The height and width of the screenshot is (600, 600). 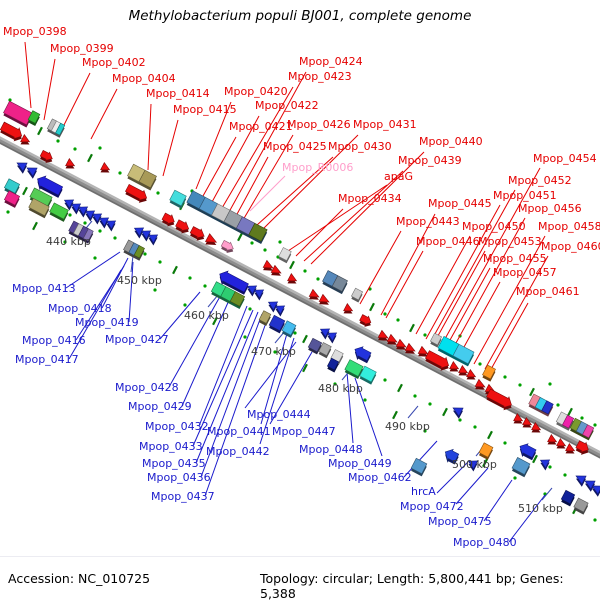 I want to click on gene-label-Mpop_0472: Mpop_0472, so click(x=432, y=506).